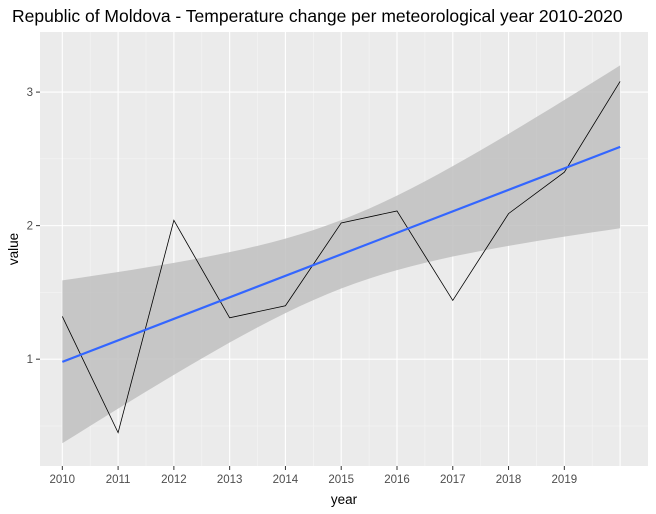 The width and height of the screenshot is (656, 514). I want to click on x-tick-label: 2016, so click(397, 480).